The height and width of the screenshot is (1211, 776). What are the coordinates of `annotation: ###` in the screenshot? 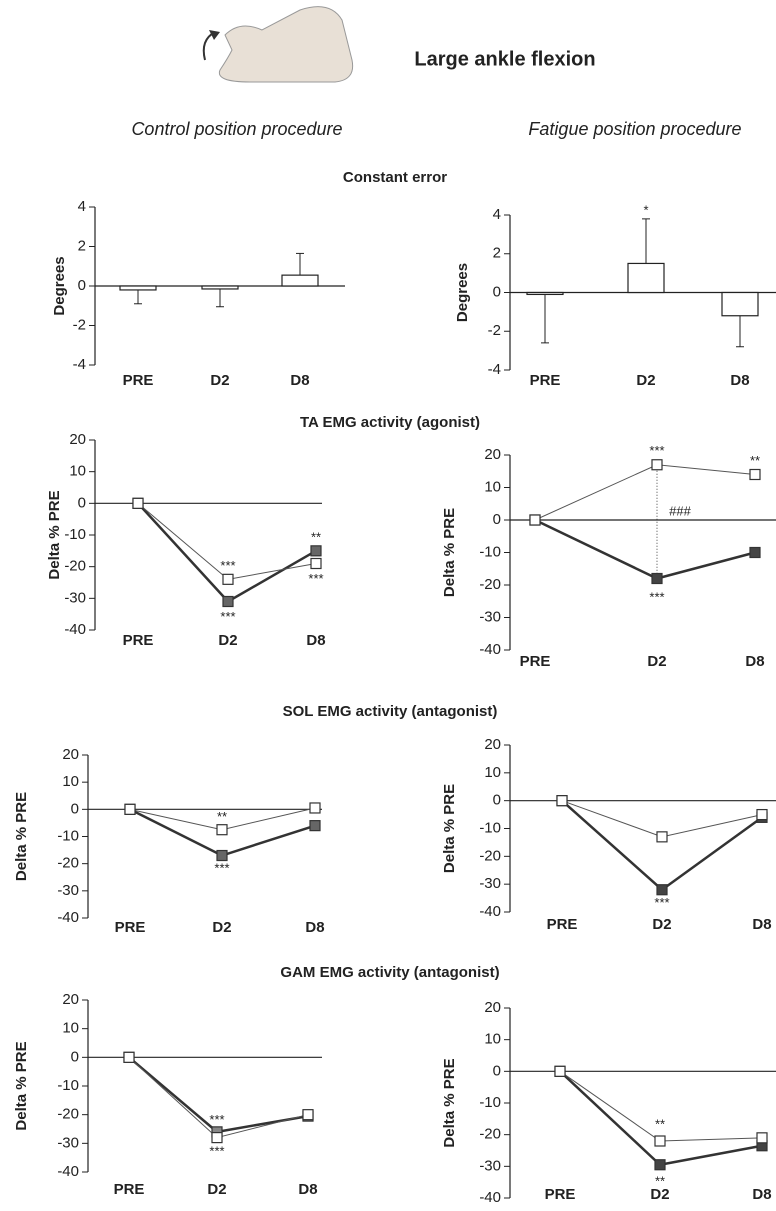 It's located at (680, 510).